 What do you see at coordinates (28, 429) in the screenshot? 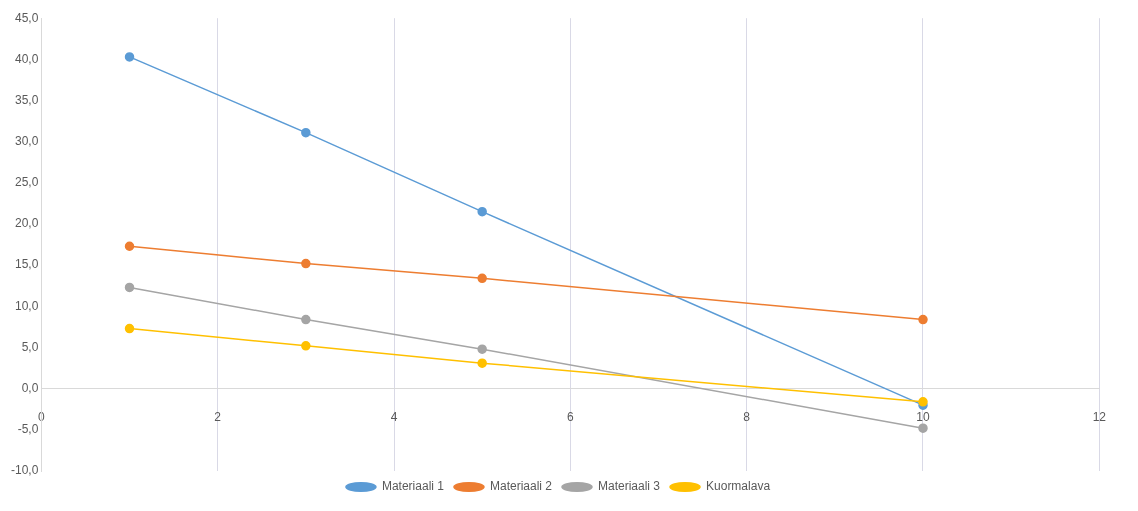
I see `y-tick-label: -5,0` at bounding box center [28, 429].